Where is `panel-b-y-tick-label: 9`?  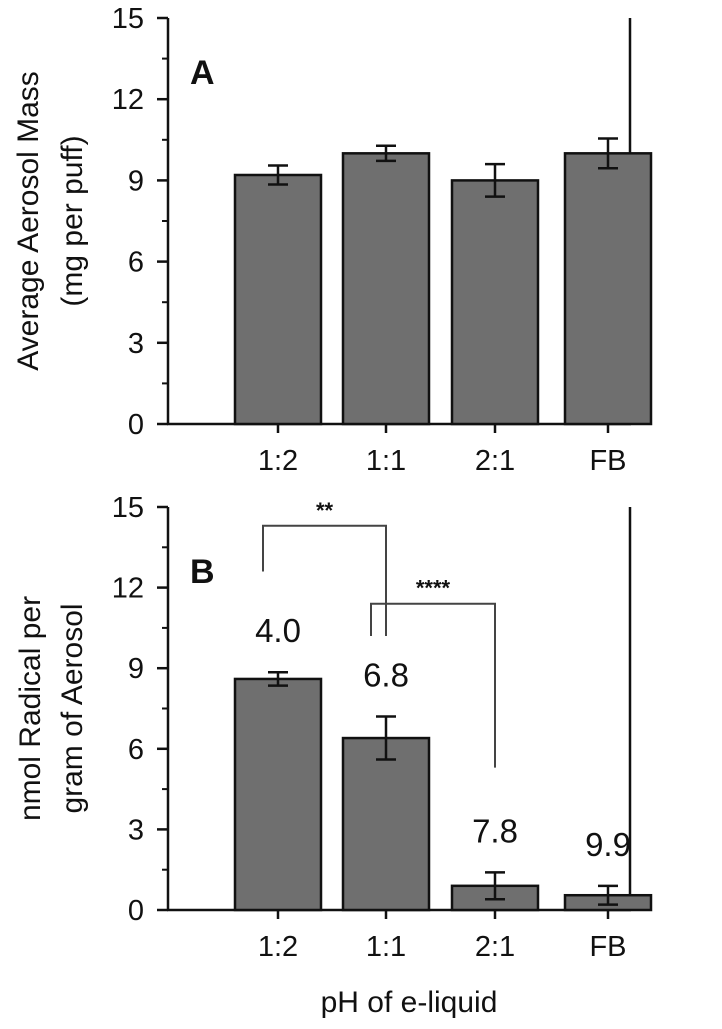 panel-b-y-tick-label: 9 is located at coordinates (136, 669).